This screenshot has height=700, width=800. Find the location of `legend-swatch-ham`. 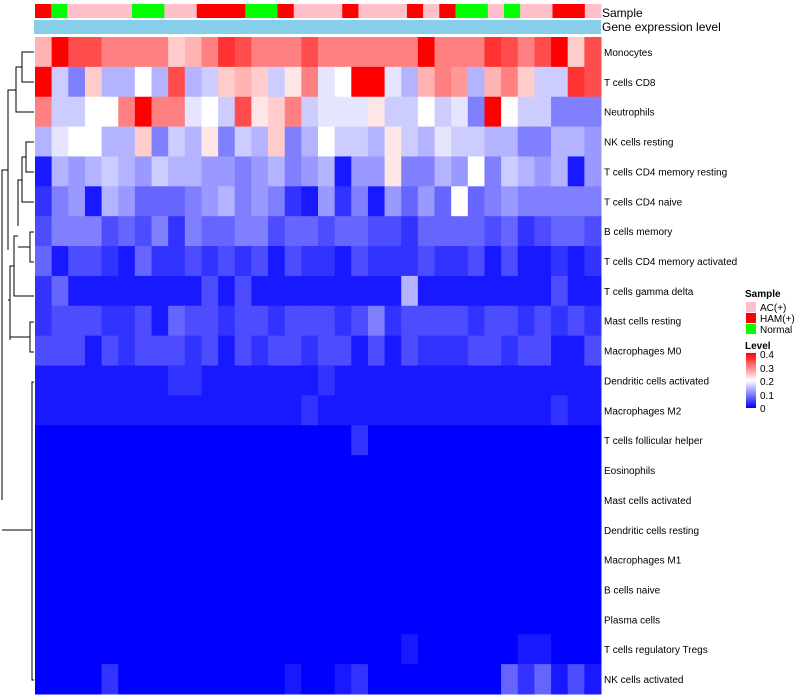

legend-swatch-ham is located at coordinates (751, 318).